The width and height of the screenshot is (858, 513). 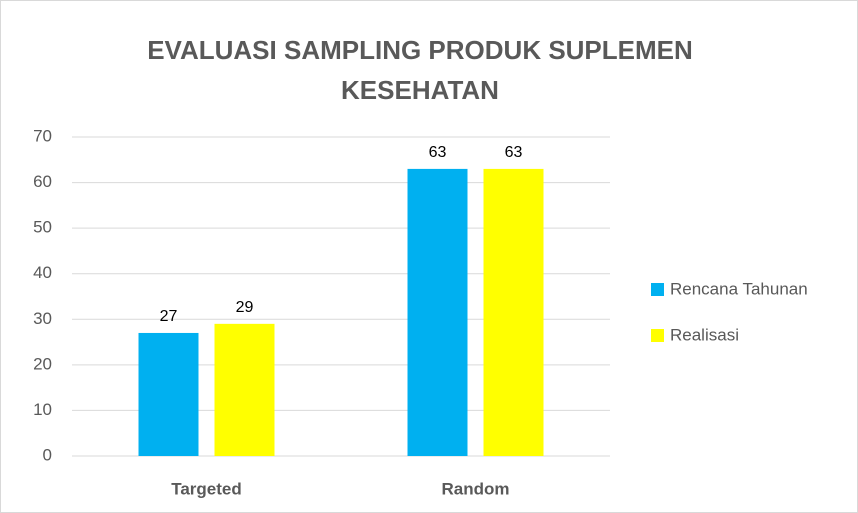 What do you see at coordinates (42, 272) in the screenshot?
I see `y-tick-label: 40` at bounding box center [42, 272].